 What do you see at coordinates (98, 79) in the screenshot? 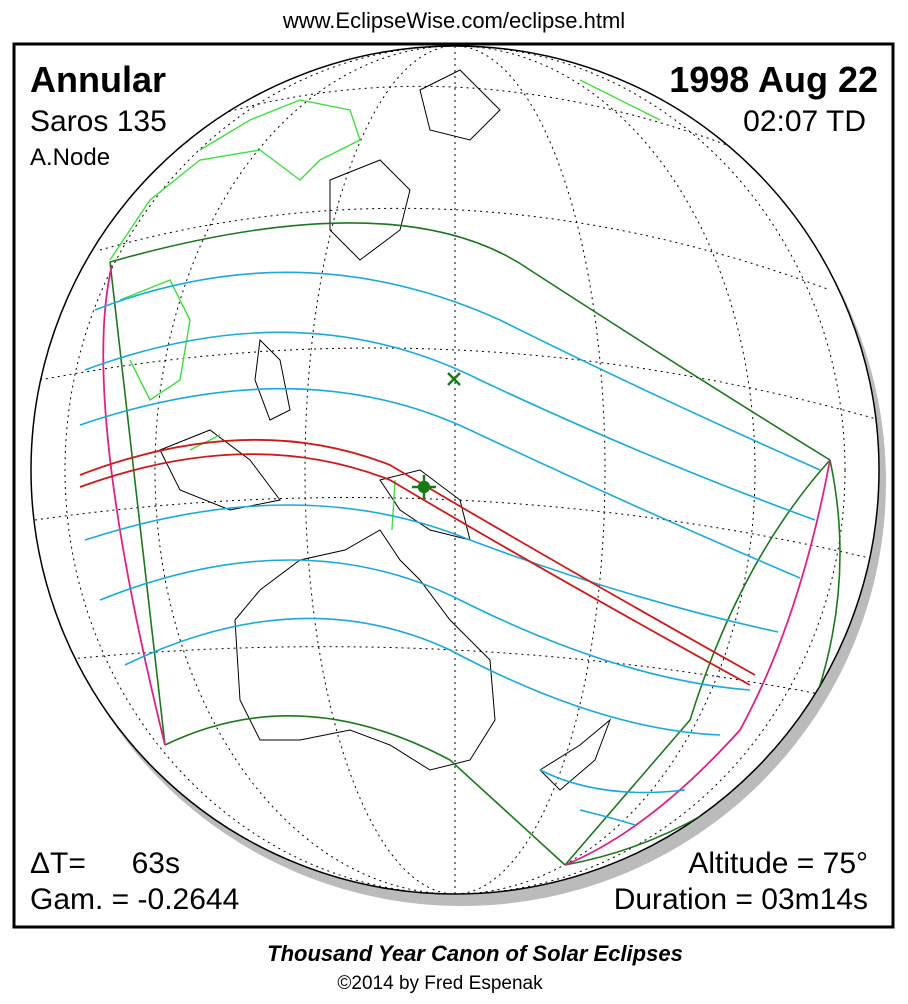
I see `eclipse-type: Annular` at bounding box center [98, 79].